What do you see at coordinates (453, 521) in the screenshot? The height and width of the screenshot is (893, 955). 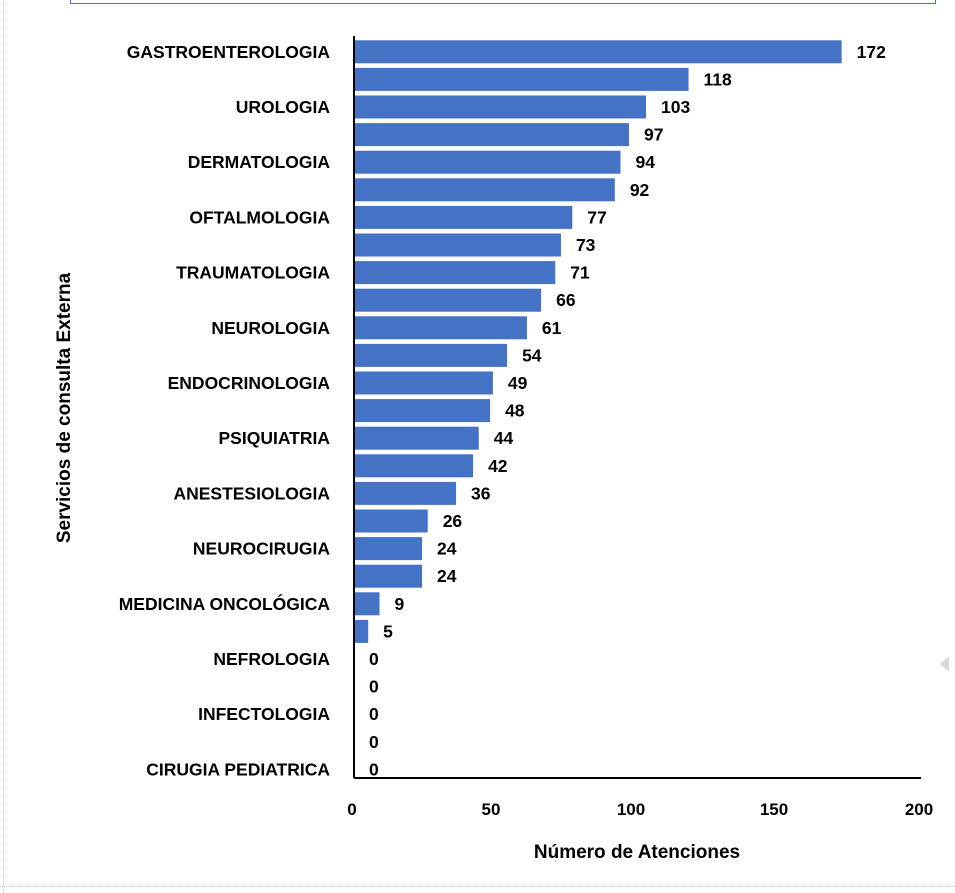 I see `bar-value-label: 26` at bounding box center [453, 521].